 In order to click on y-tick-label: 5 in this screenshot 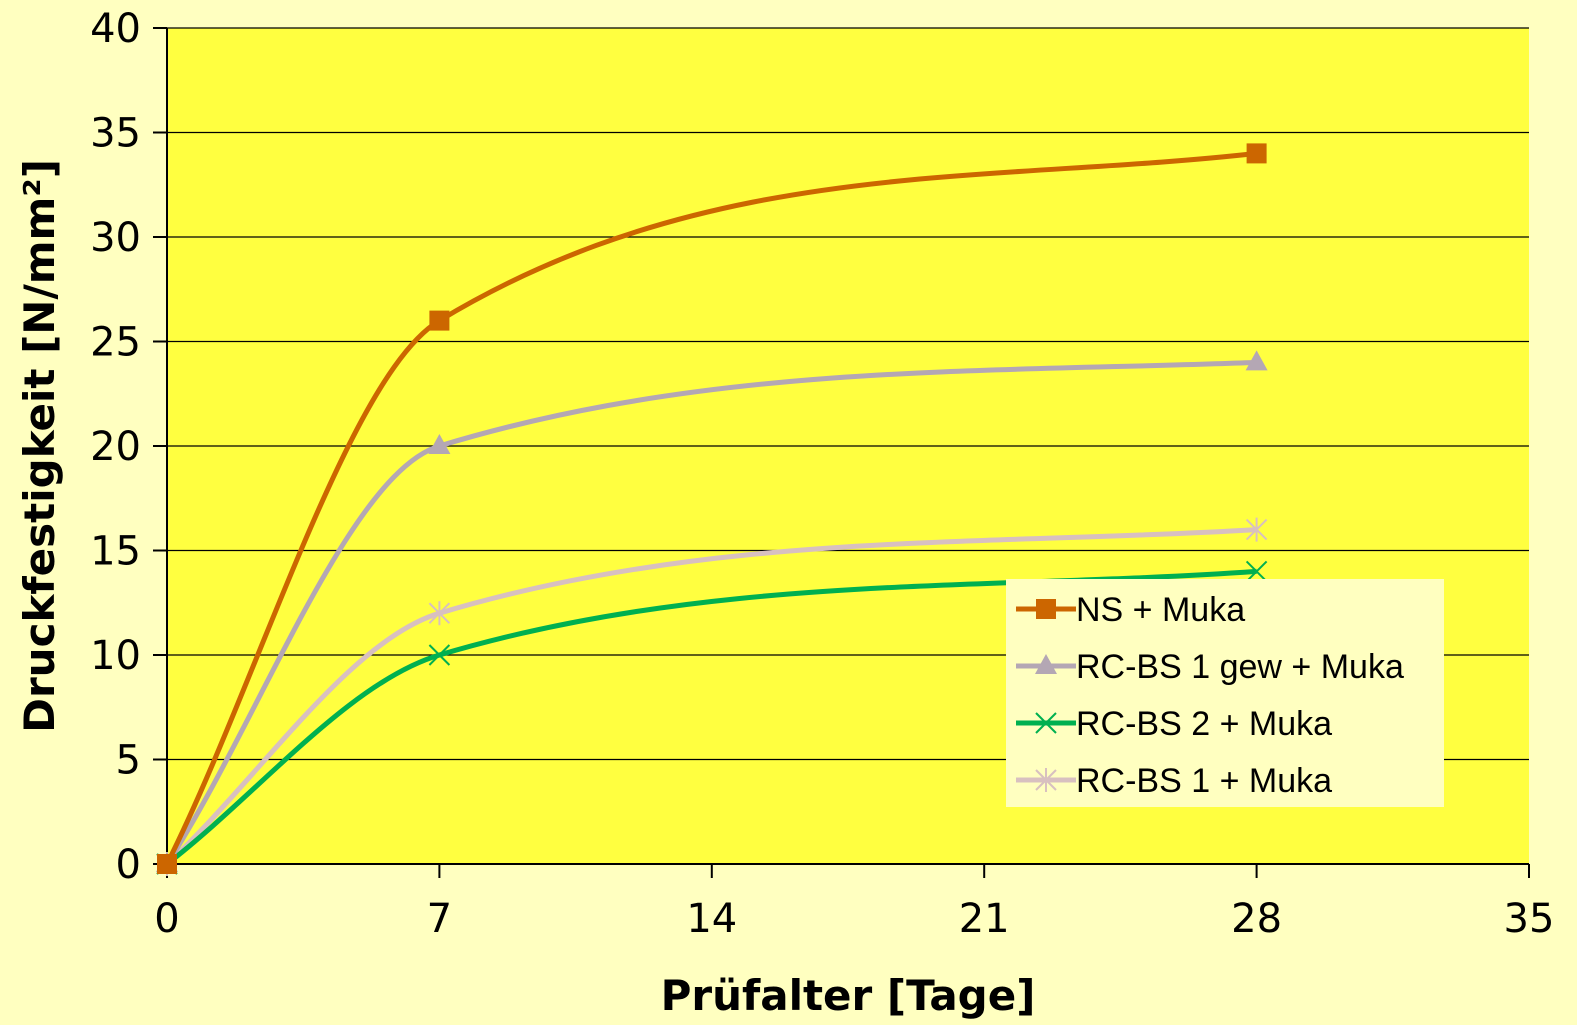, I will do `click(128, 761)`.